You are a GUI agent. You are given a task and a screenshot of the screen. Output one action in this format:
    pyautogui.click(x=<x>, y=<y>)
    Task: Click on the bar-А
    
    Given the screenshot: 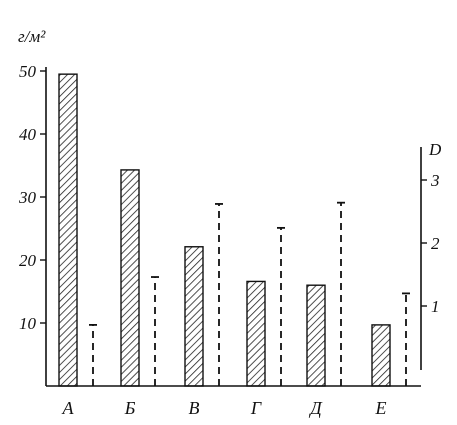 What is the action you would take?
    pyautogui.click(x=68, y=230)
    